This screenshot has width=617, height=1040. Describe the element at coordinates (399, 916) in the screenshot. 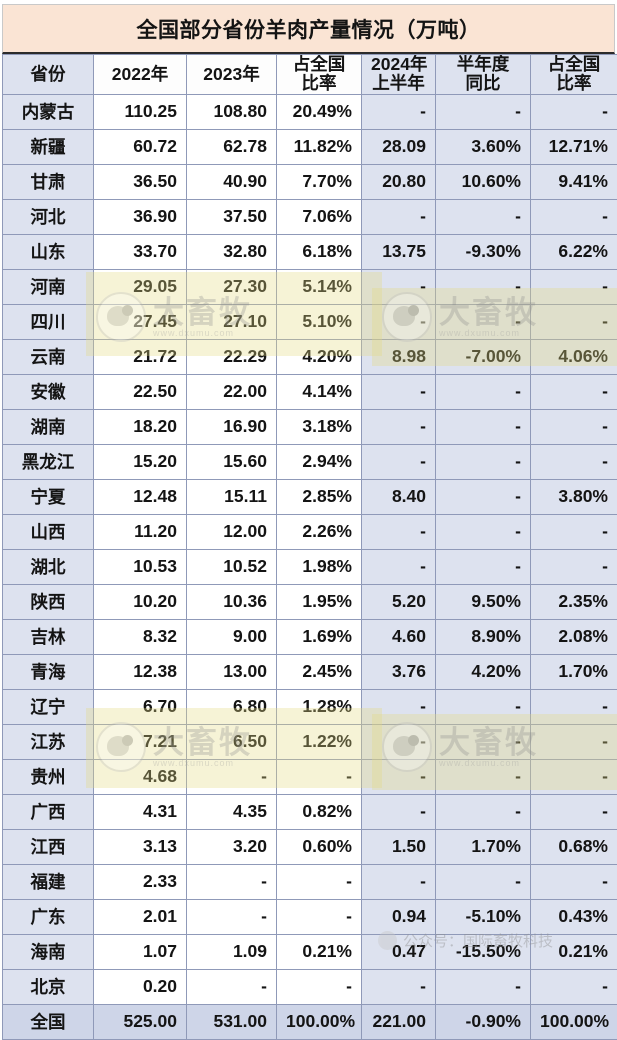

I see `cell-h1-2024: 0.94` at that location.